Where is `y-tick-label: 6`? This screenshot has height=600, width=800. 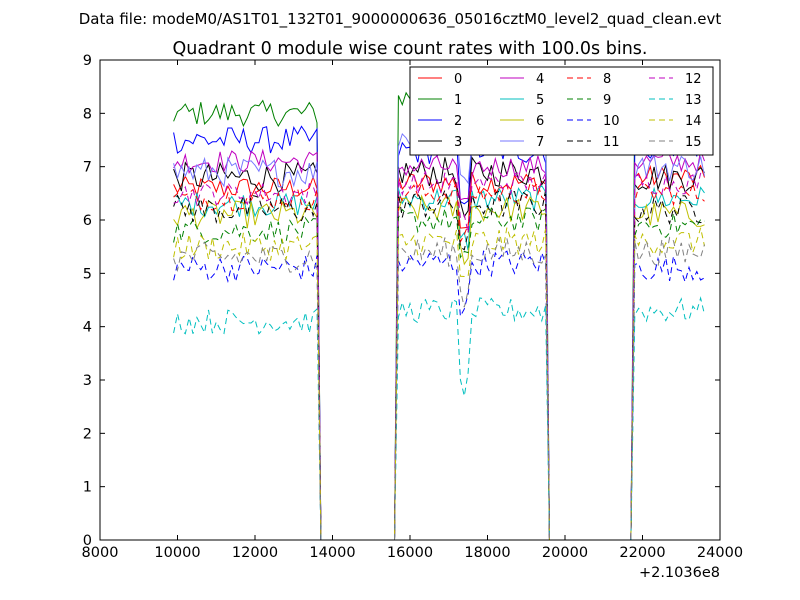 y-tick-label: 6 is located at coordinates (87, 221).